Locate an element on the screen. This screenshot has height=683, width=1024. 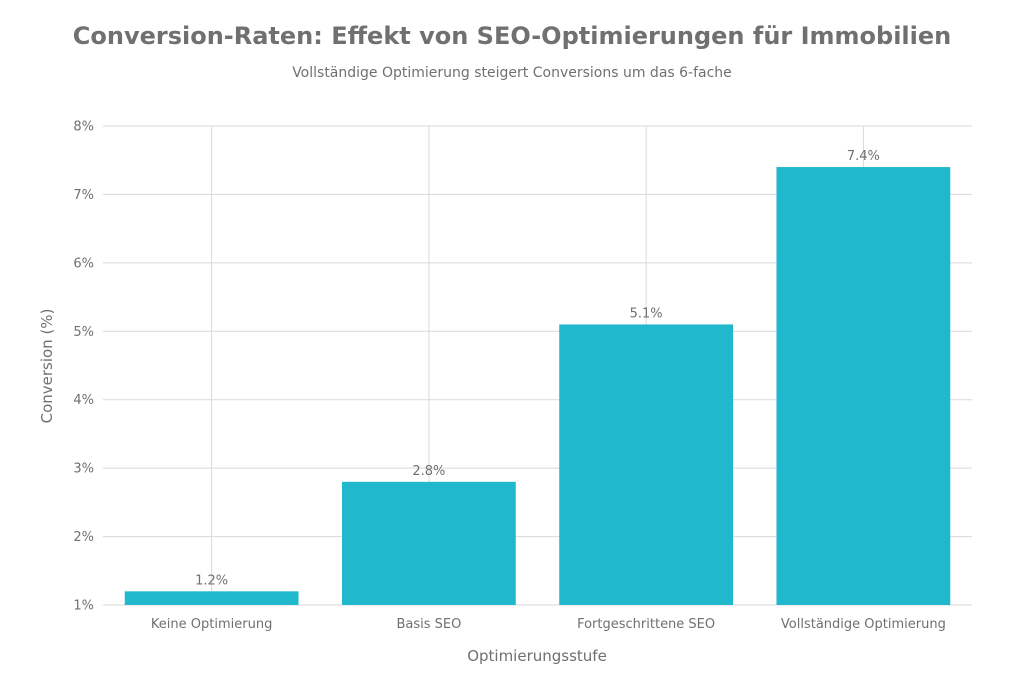
y-tick-label: 2% is located at coordinates (83, 537).